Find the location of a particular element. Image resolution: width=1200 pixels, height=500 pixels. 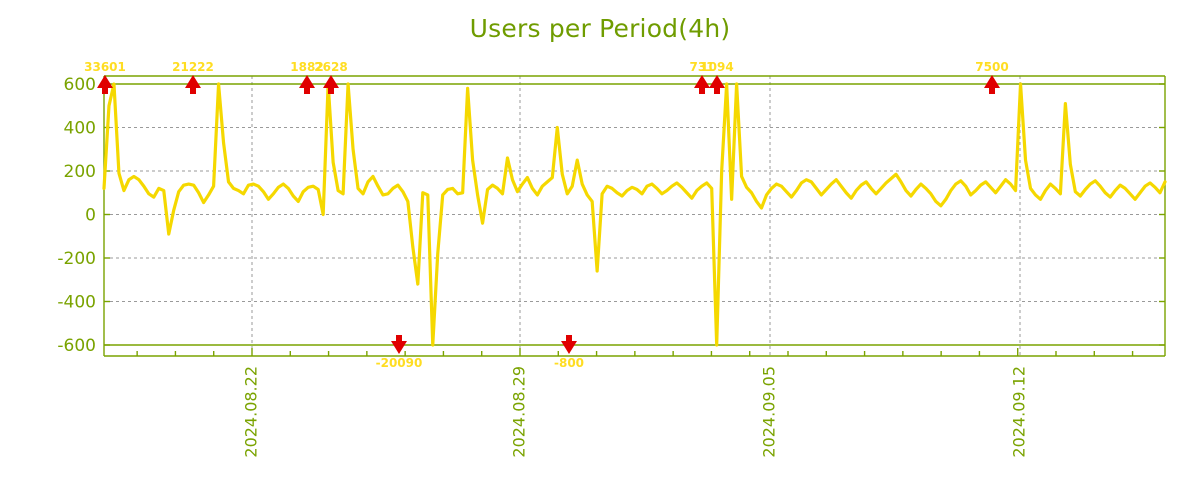

y-axis-tick-label: -600 is located at coordinates (76, 346).